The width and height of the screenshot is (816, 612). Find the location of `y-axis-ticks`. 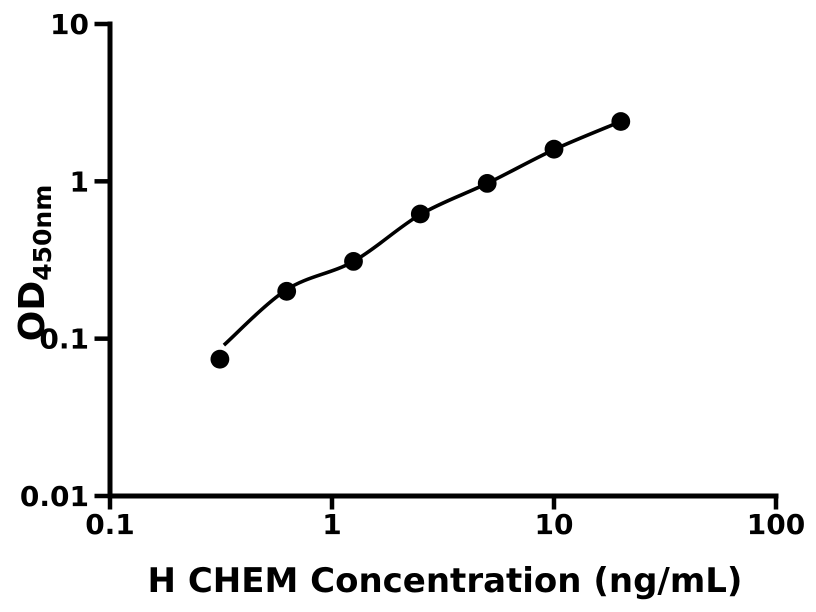

y-axis-ticks is located at coordinates (101, 260).